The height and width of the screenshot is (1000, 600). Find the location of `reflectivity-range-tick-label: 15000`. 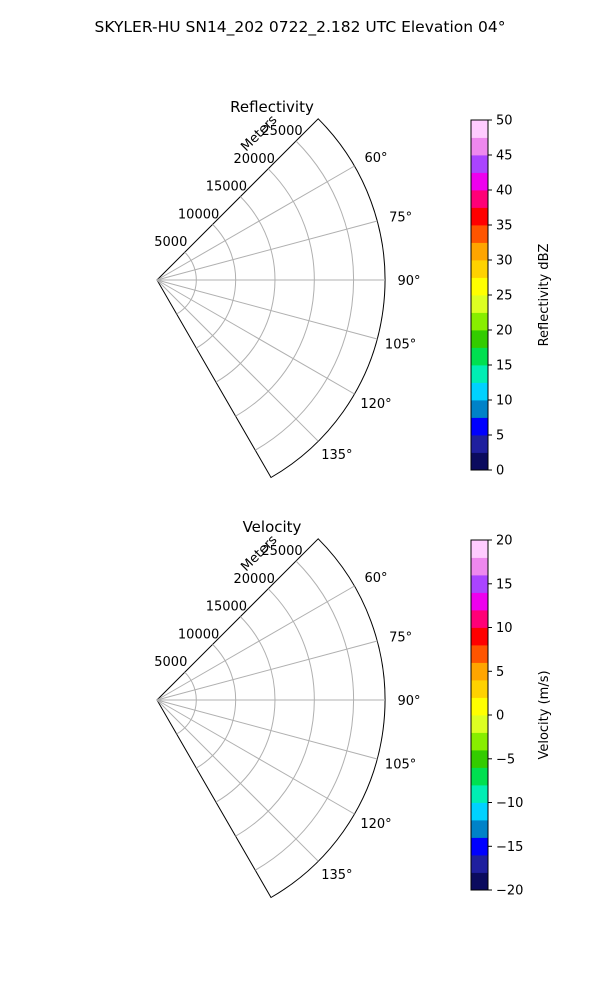

reflectivity-range-tick-label: 15000 is located at coordinates (226, 187).